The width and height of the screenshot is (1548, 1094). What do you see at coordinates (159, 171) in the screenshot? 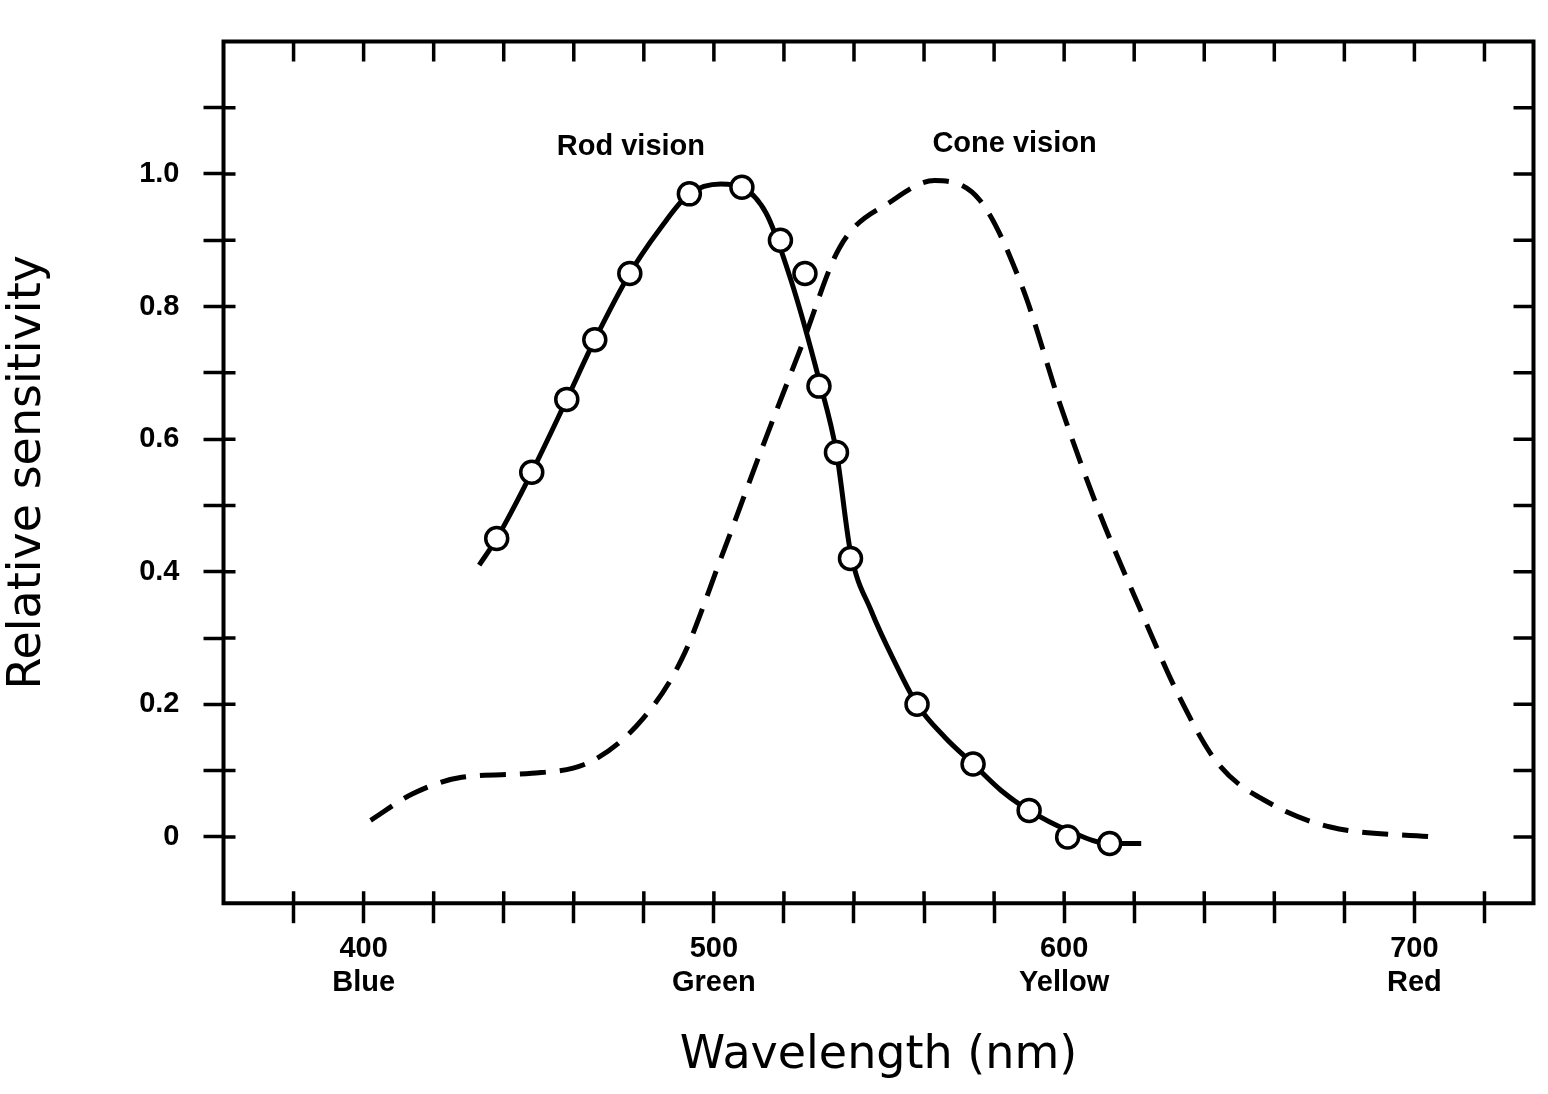
I see `y-tick-label: 1.0` at bounding box center [159, 171].